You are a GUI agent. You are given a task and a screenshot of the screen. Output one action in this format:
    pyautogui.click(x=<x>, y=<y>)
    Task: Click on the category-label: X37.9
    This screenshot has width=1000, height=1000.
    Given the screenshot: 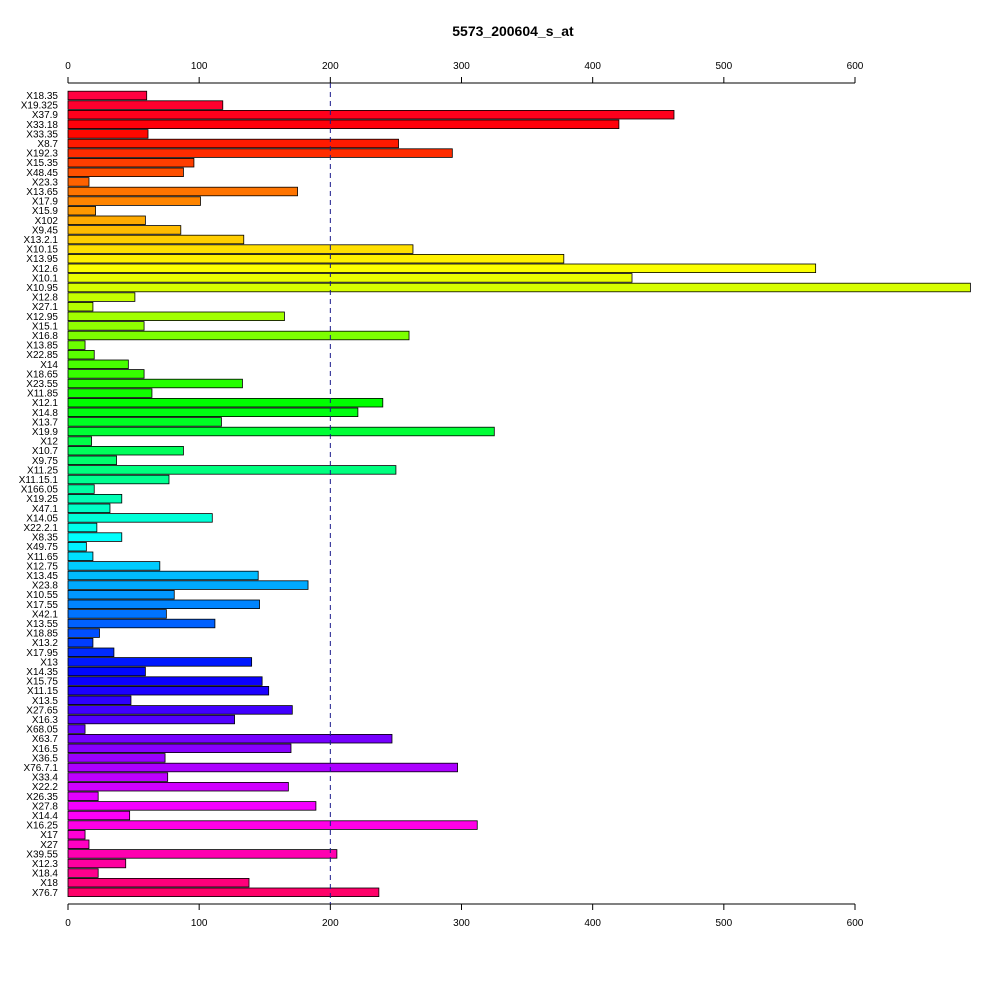 What is the action you would take?
    pyautogui.click(x=45, y=115)
    